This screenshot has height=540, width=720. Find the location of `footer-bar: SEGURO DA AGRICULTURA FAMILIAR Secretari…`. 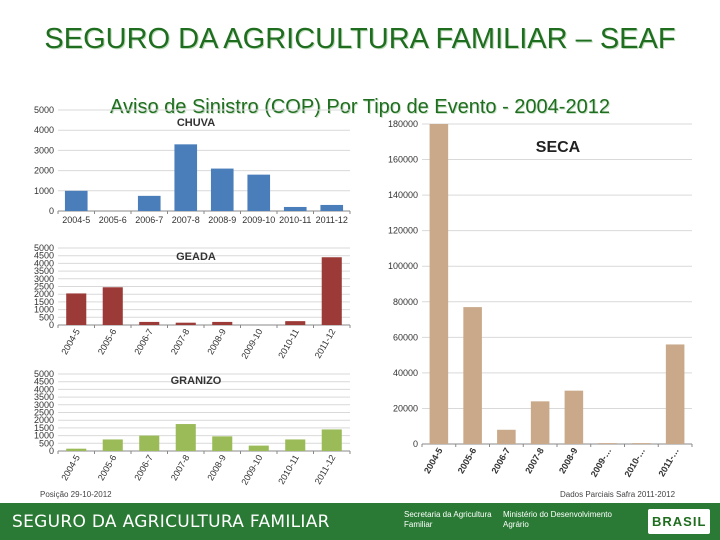

footer-bar: SEGURO DA AGRICULTURA FAMILIAR Secretari… is located at coordinates (360, 521).